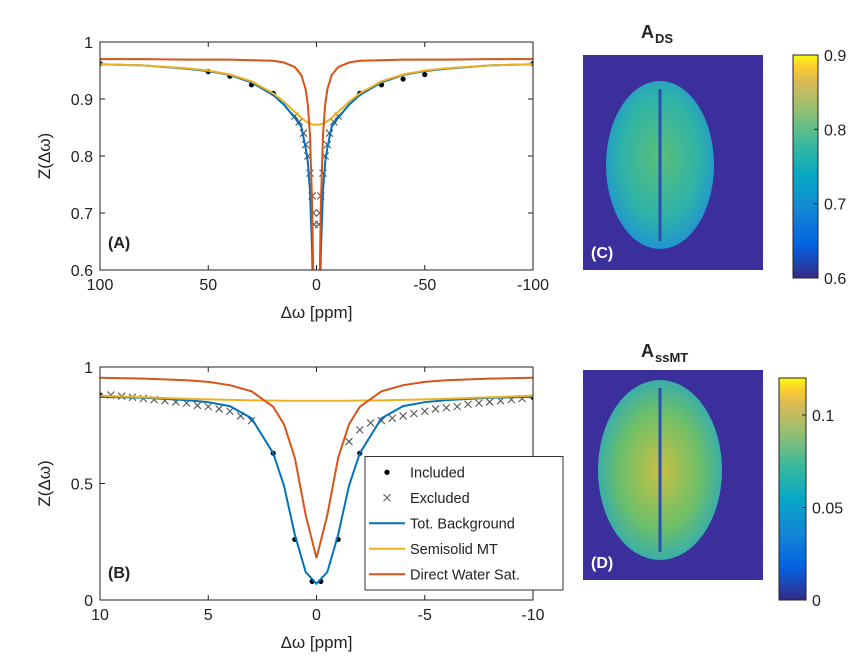 Image resolution: width=862 pixels, height=670 pixels. I want to click on x-tick-label: -5, so click(425, 615).